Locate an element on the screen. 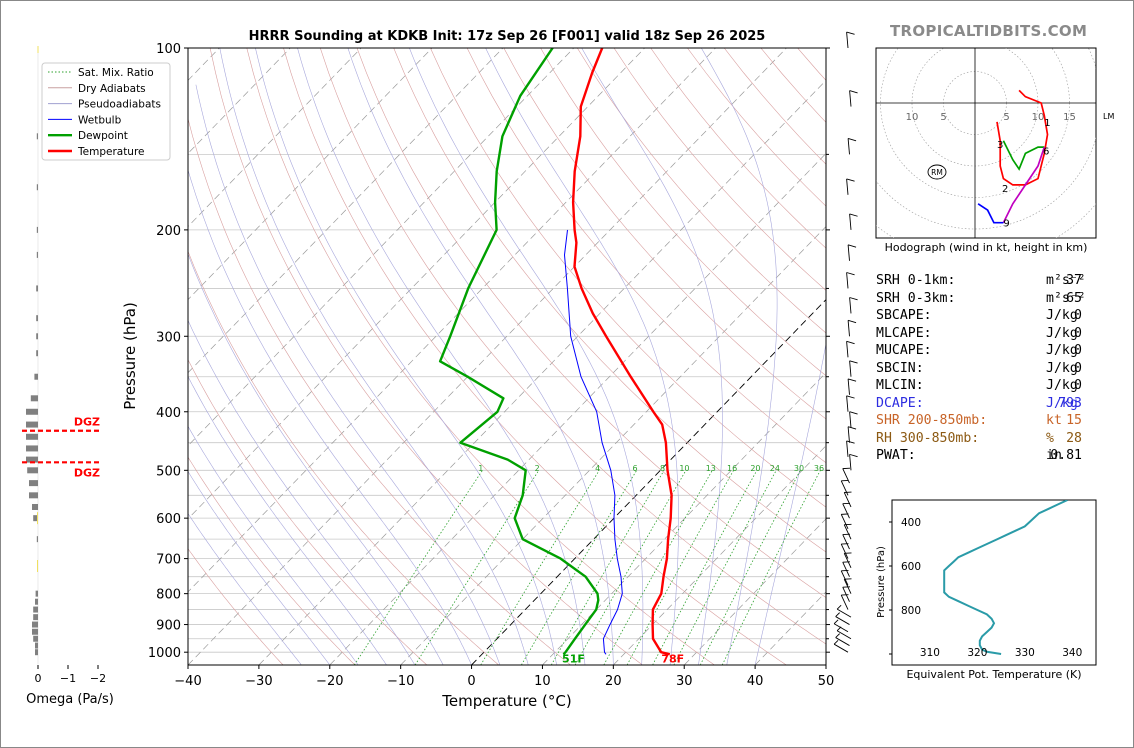 The image size is (1134, 748). mixing-ratio-label: 1 is located at coordinates (480, 468).